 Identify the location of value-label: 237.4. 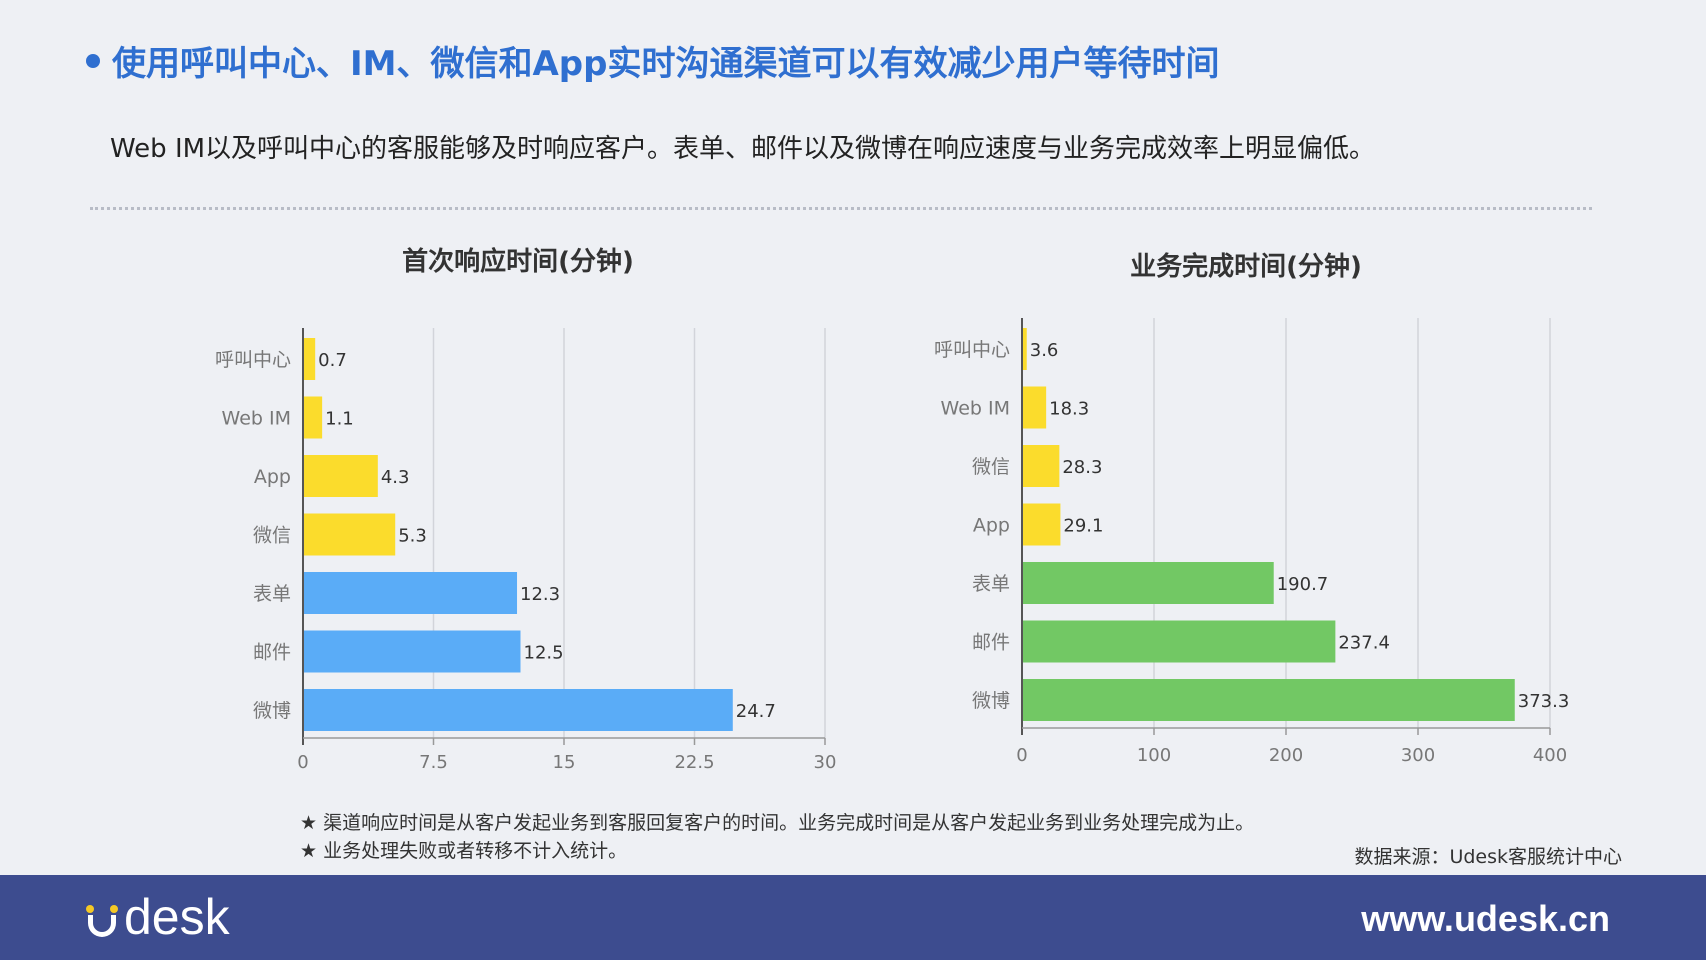
(1364, 643).